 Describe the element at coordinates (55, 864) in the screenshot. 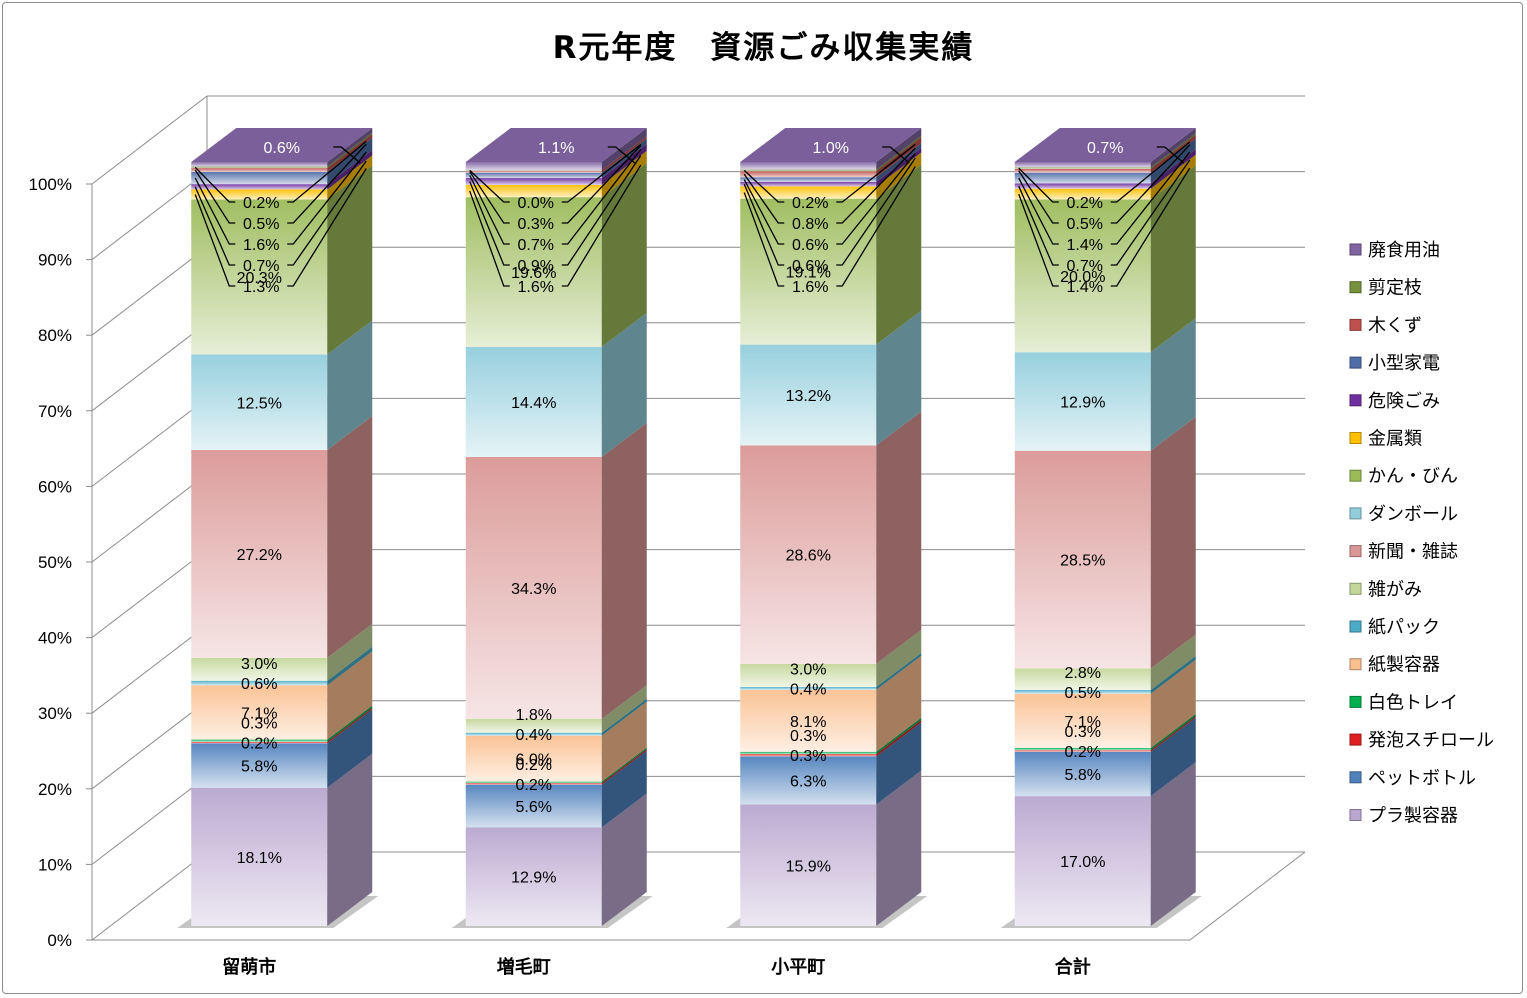

I see `y-tick-label: 10%` at that location.